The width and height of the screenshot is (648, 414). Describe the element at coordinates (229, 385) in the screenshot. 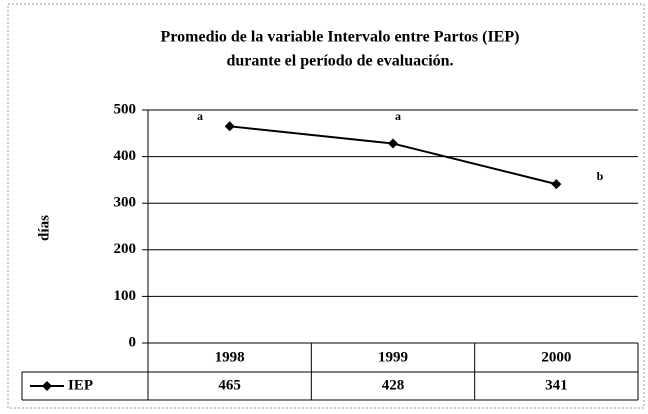

I see `table-value: 465` at that location.